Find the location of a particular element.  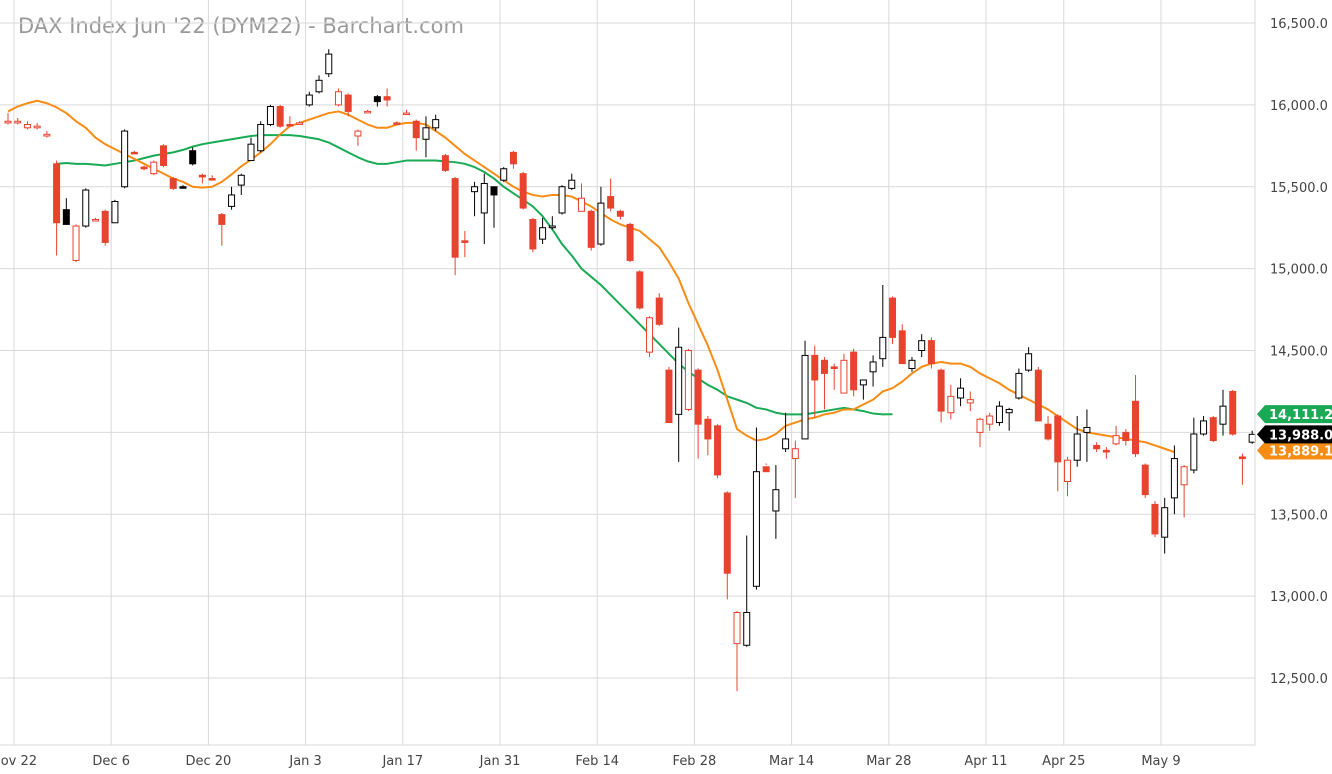

x-tick-label: Jan 31 is located at coordinates (500, 761).